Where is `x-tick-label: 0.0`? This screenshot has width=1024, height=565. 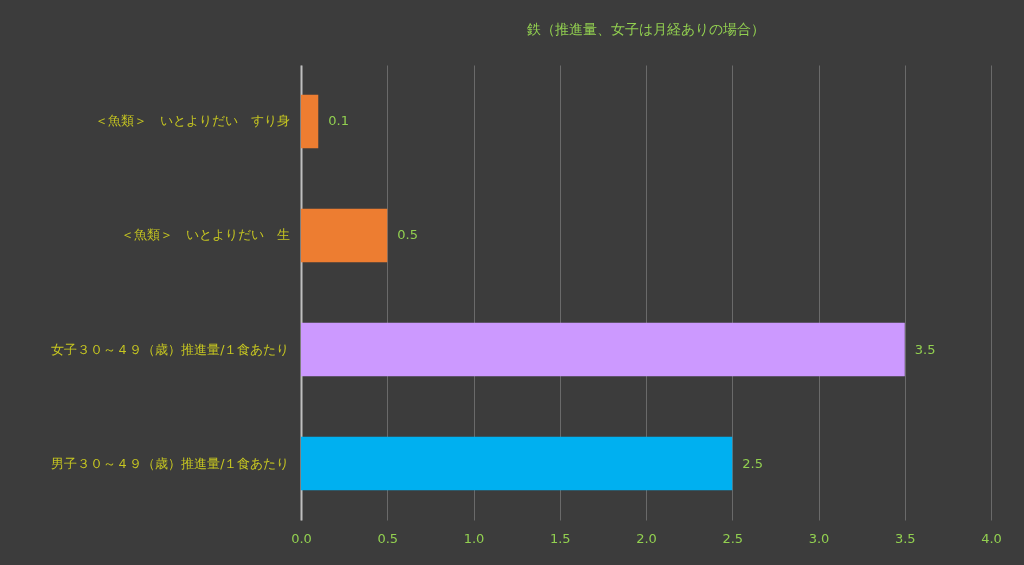 x-tick-label: 0.0 is located at coordinates (301, 538).